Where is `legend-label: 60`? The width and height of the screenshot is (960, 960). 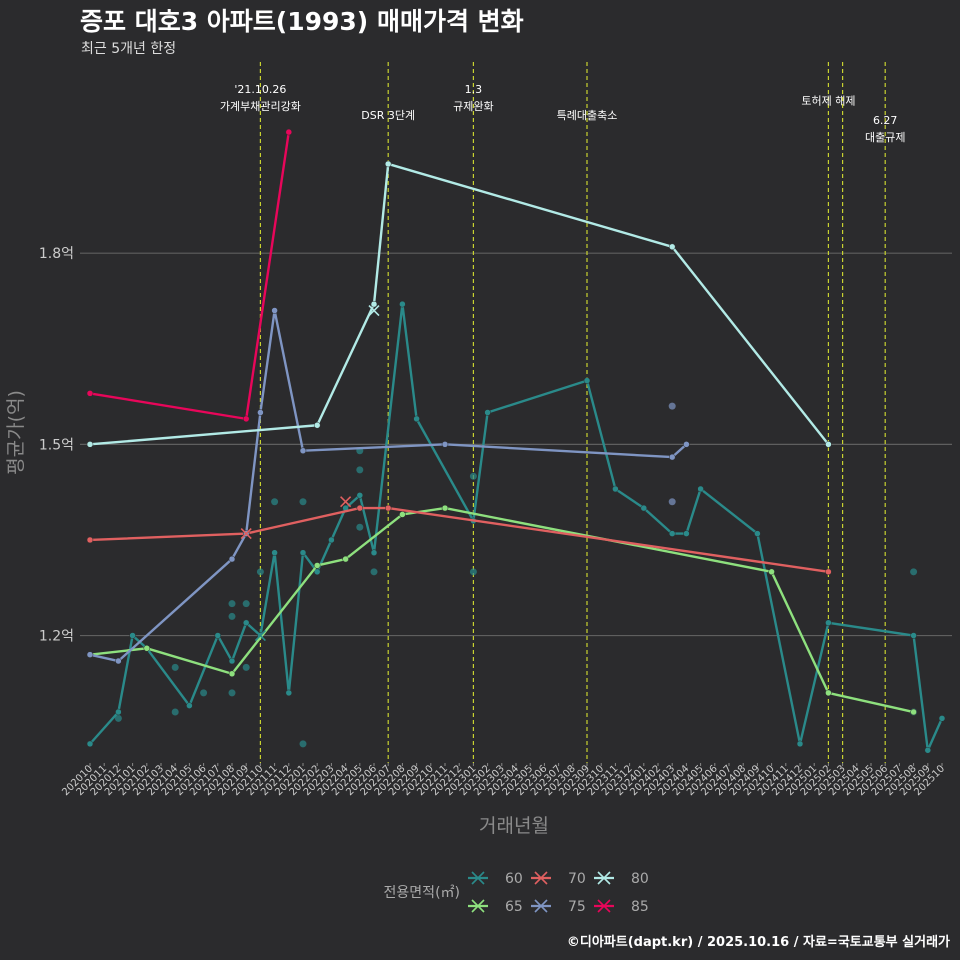 legend-label: 60 is located at coordinates (514, 879).